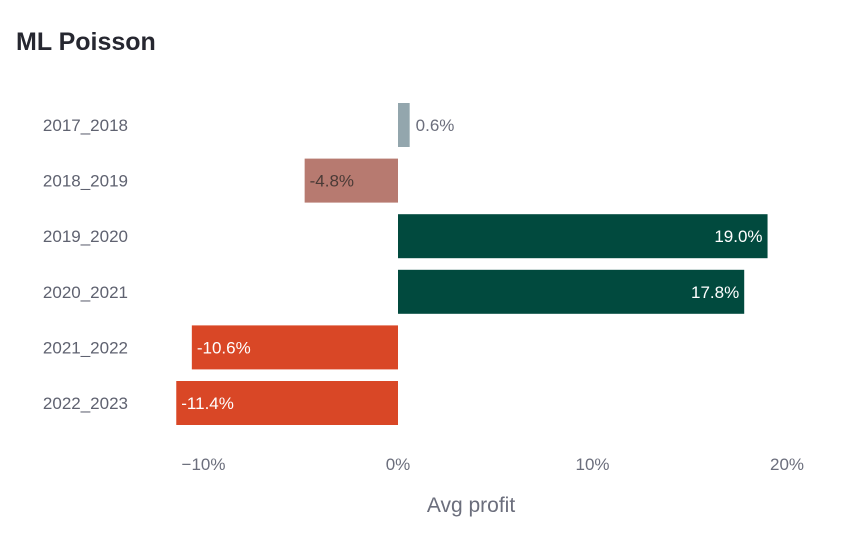 The height and width of the screenshot is (536, 860). What do you see at coordinates (738, 236) in the screenshot?
I see `data-label: 19.0%` at bounding box center [738, 236].